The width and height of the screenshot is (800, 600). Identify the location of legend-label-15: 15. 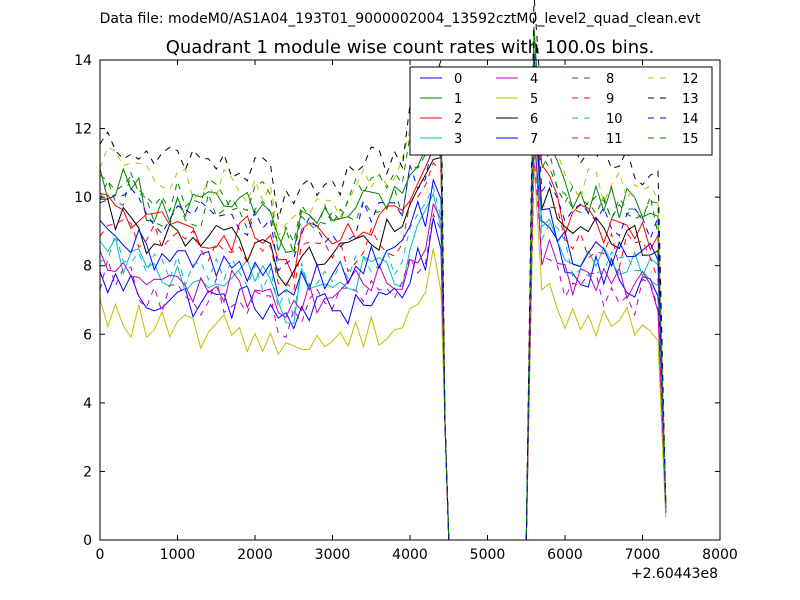
(690, 139).